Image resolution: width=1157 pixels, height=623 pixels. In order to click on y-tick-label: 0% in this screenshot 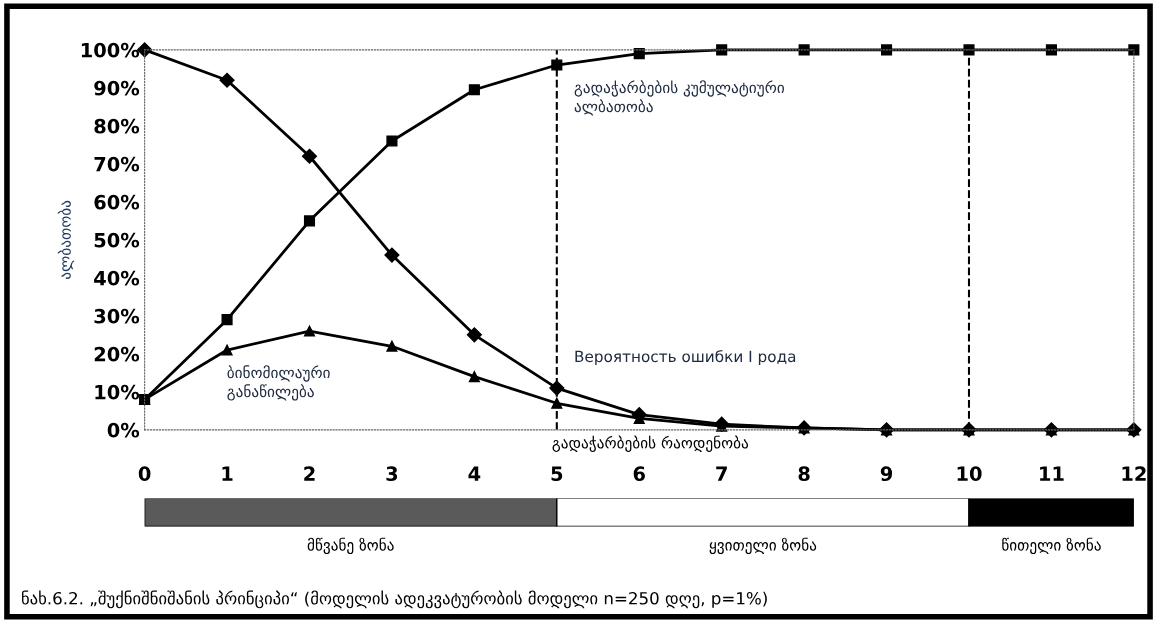, I will do `click(123, 430)`.